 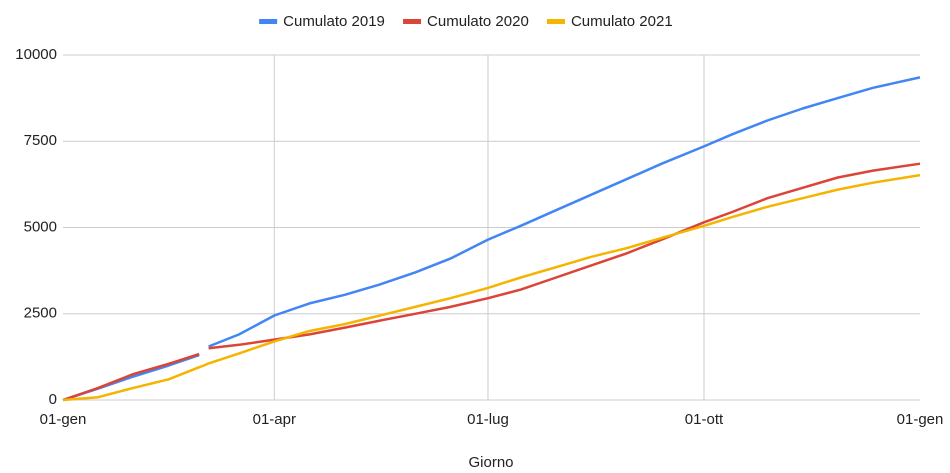 What do you see at coordinates (704, 419) in the screenshot?
I see `x-tick-label: 01-ott` at bounding box center [704, 419].